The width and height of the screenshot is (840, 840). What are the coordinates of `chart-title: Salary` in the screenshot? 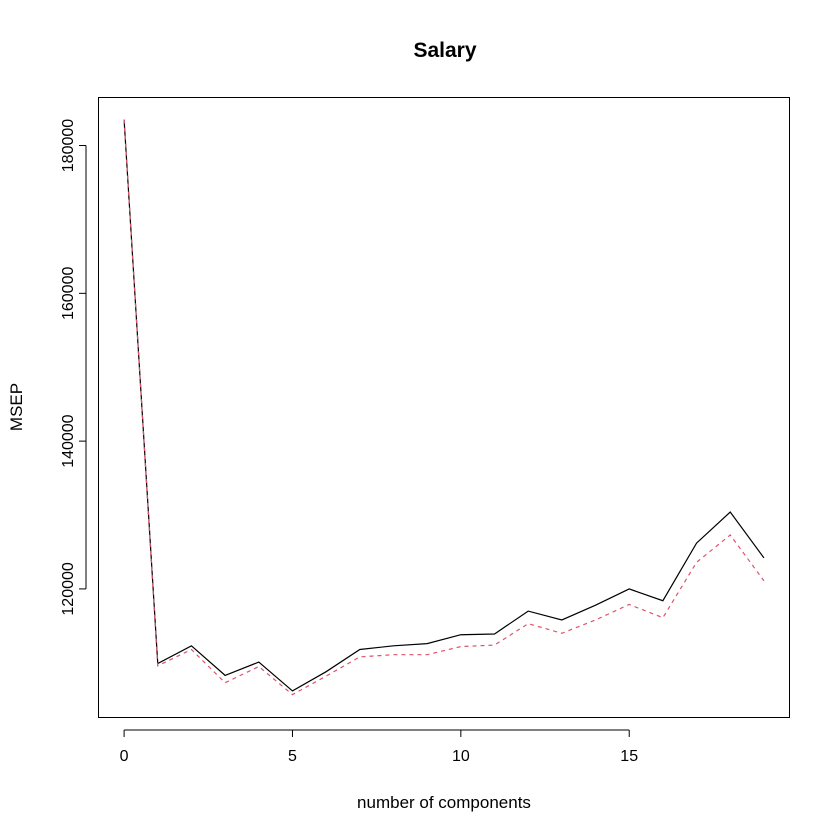 It's located at (444, 50).